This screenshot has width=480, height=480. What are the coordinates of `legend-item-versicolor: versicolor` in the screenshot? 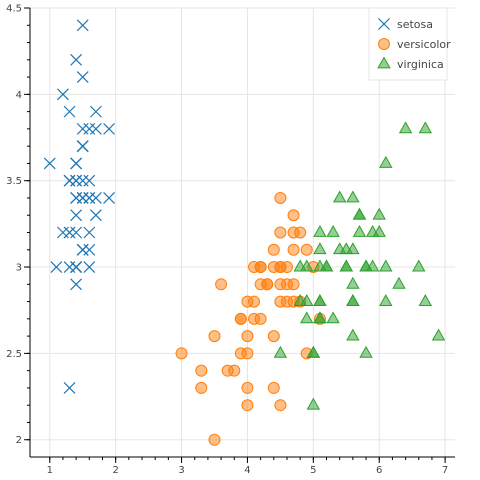 It's located at (414, 44).